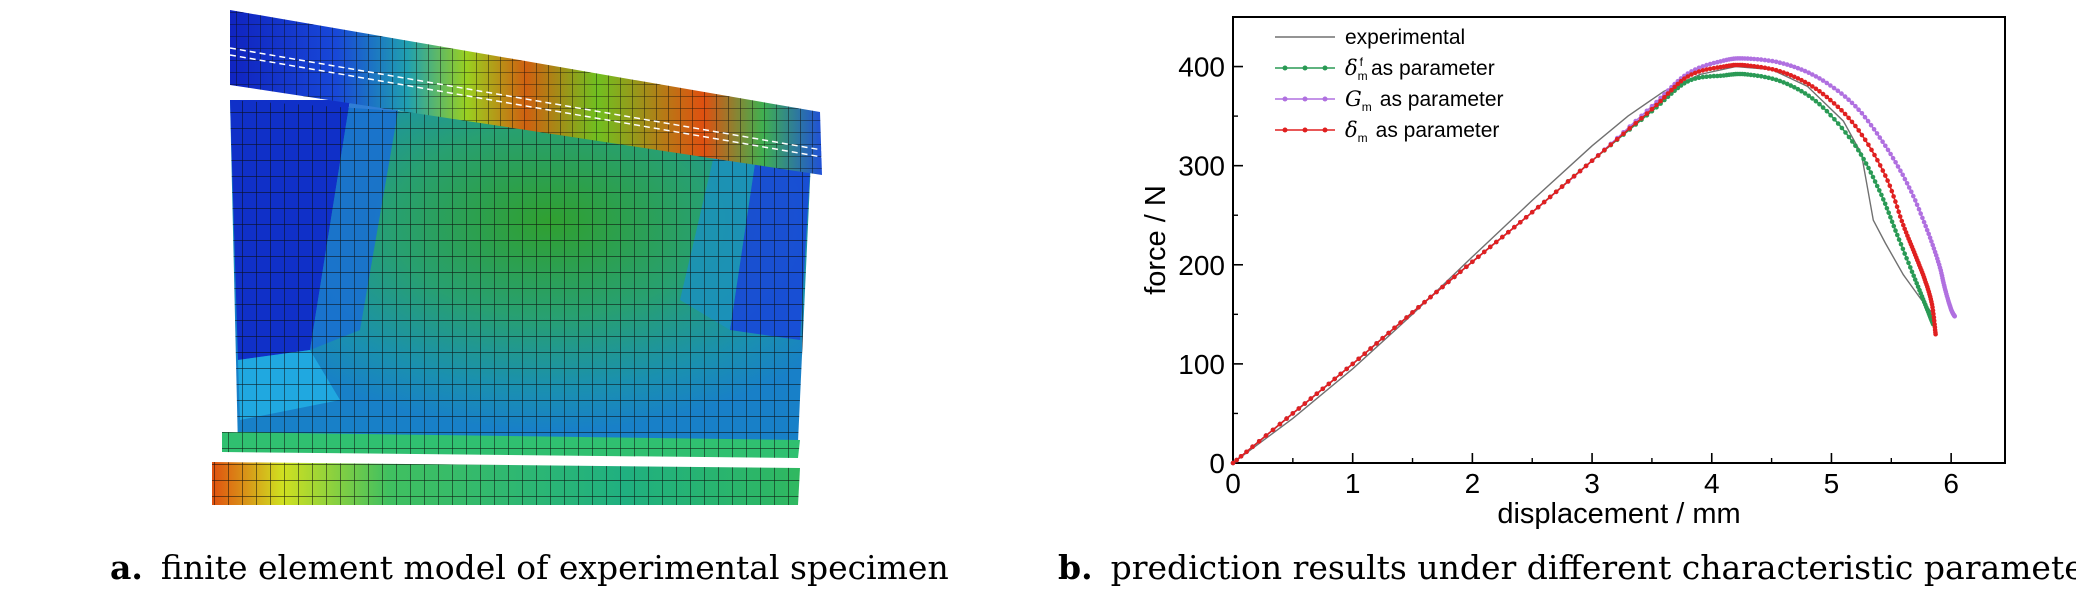 This screenshot has height=613, width=2076. Describe the element at coordinates (1618, 514) in the screenshot. I see `x-axis-label: displacement / mm` at that location.